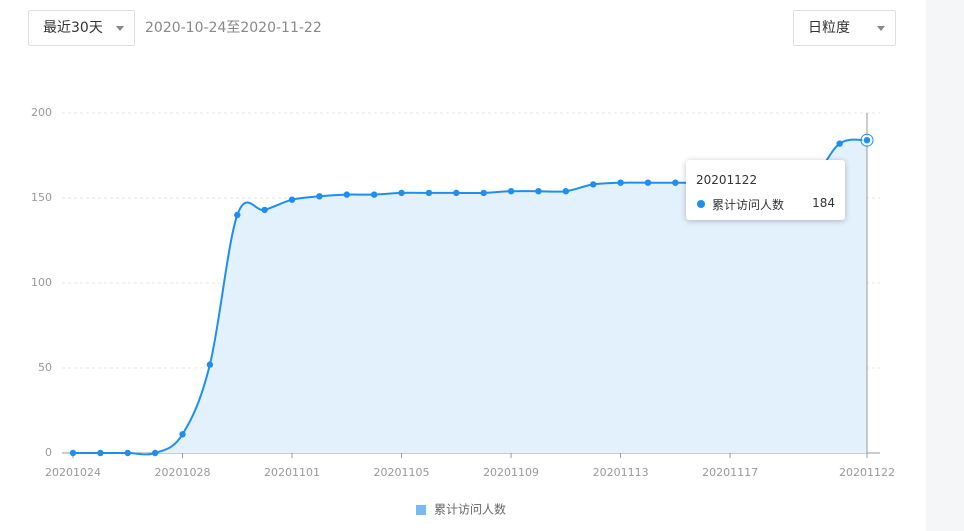  Describe the element at coordinates (730, 472) in the screenshot. I see `x-tick-label: 20201117` at that location.